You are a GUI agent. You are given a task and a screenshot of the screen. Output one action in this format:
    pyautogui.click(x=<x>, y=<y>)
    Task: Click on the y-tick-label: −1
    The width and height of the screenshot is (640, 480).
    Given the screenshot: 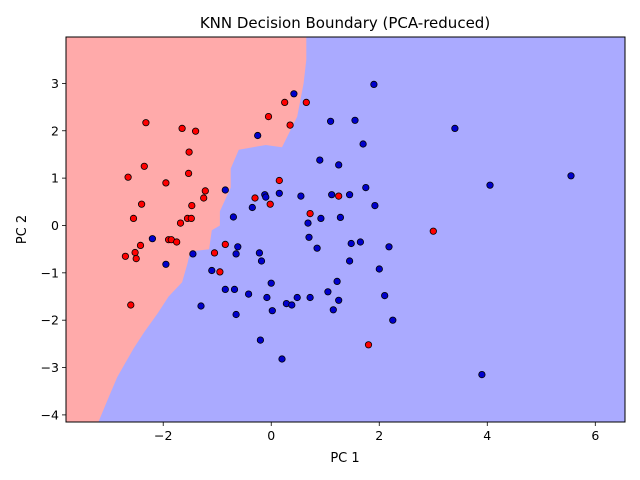 What is the action you would take?
    pyautogui.click(x=50, y=272)
    